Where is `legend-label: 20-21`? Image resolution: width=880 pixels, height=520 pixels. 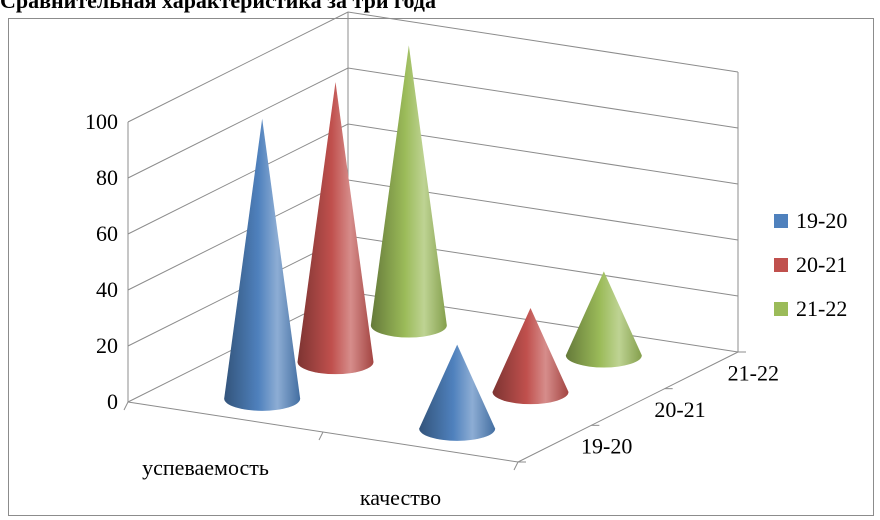 legend-label: 20-21 is located at coordinates (821, 264).